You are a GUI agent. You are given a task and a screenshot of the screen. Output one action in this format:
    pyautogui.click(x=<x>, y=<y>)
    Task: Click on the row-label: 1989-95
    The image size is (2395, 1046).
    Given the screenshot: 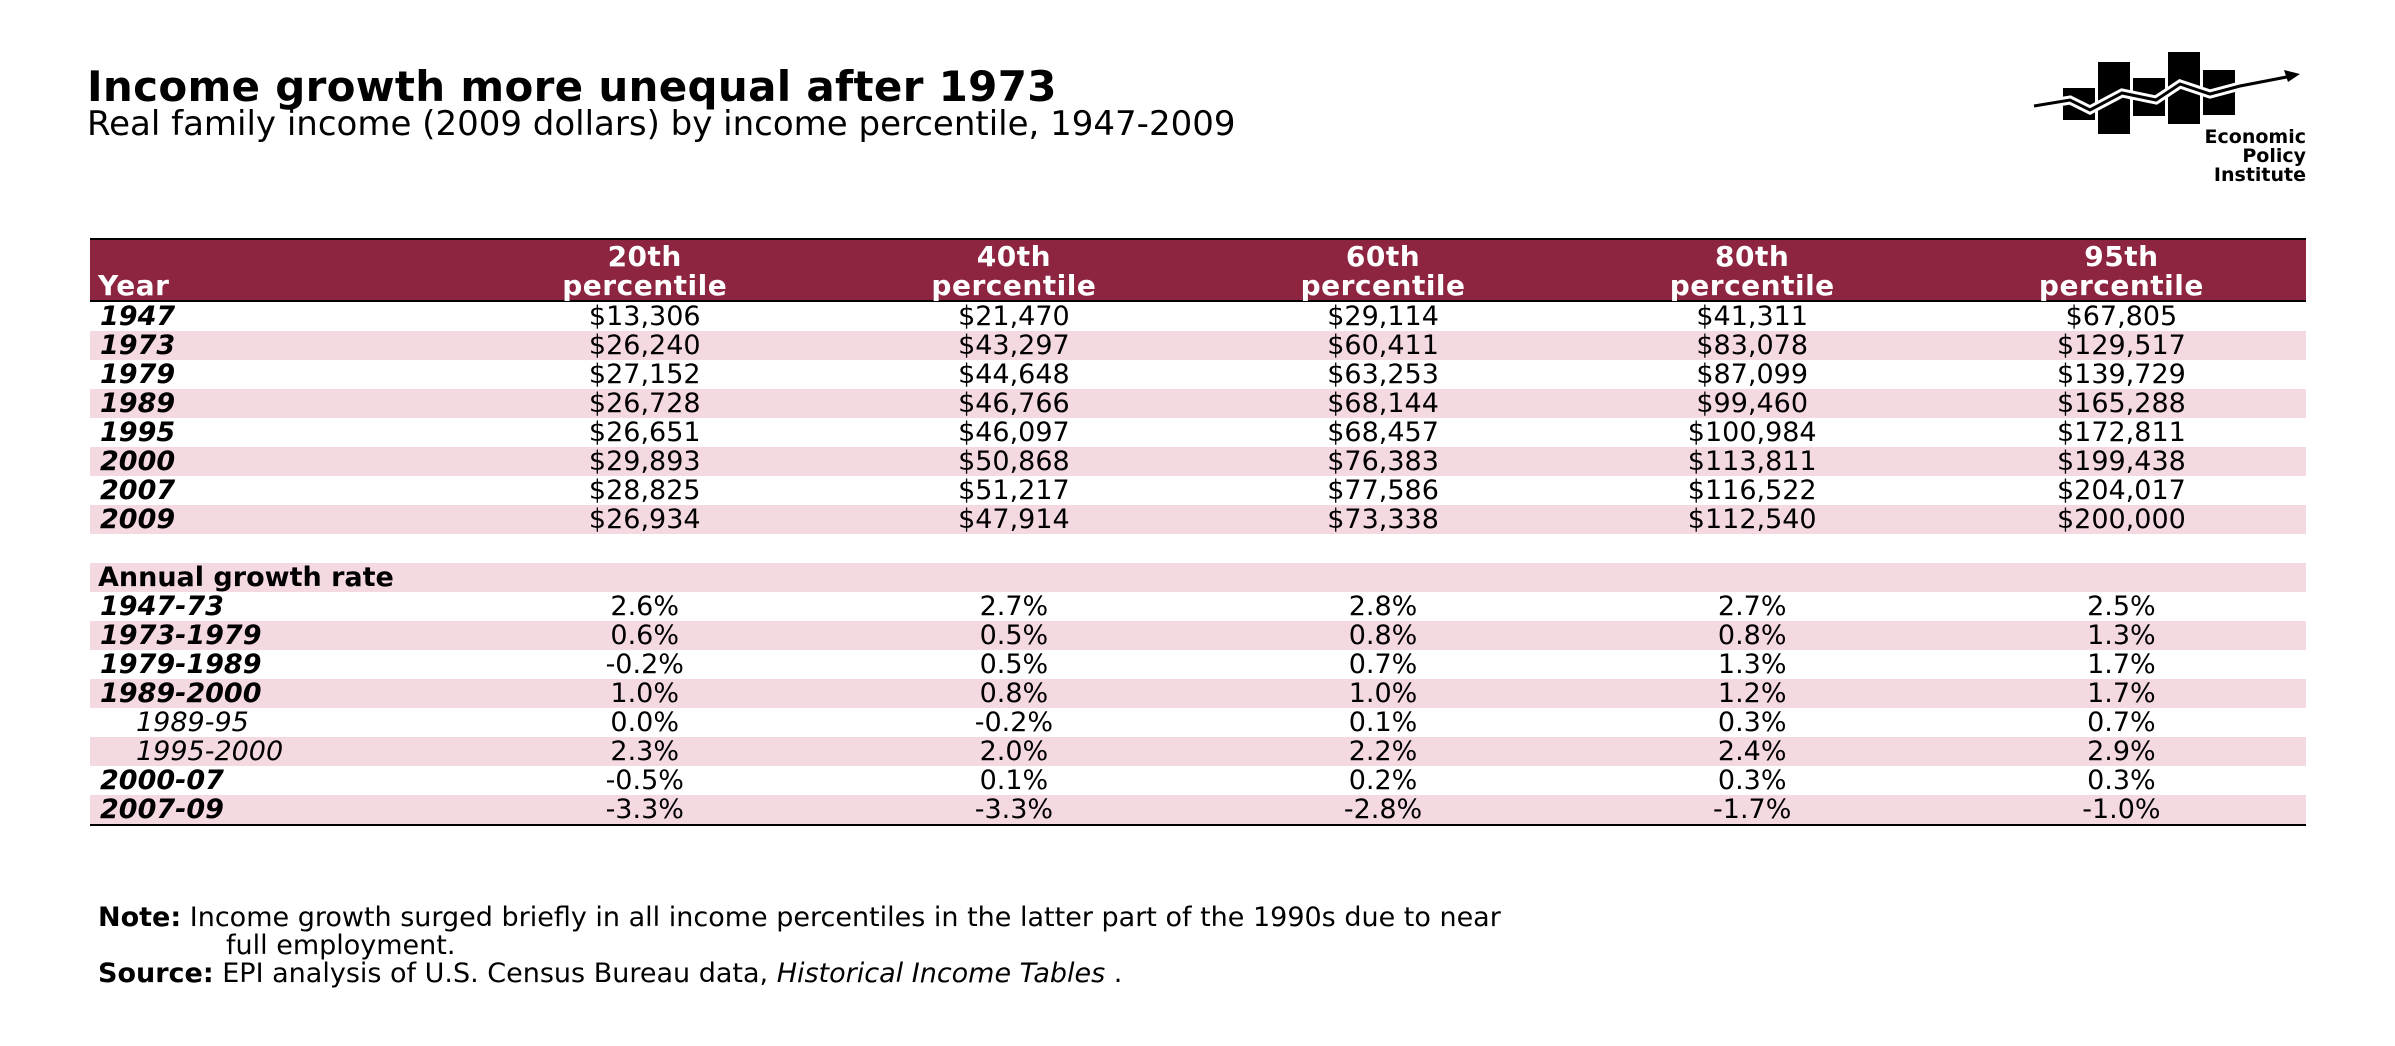 What is the action you would take?
    pyautogui.click(x=192, y=722)
    